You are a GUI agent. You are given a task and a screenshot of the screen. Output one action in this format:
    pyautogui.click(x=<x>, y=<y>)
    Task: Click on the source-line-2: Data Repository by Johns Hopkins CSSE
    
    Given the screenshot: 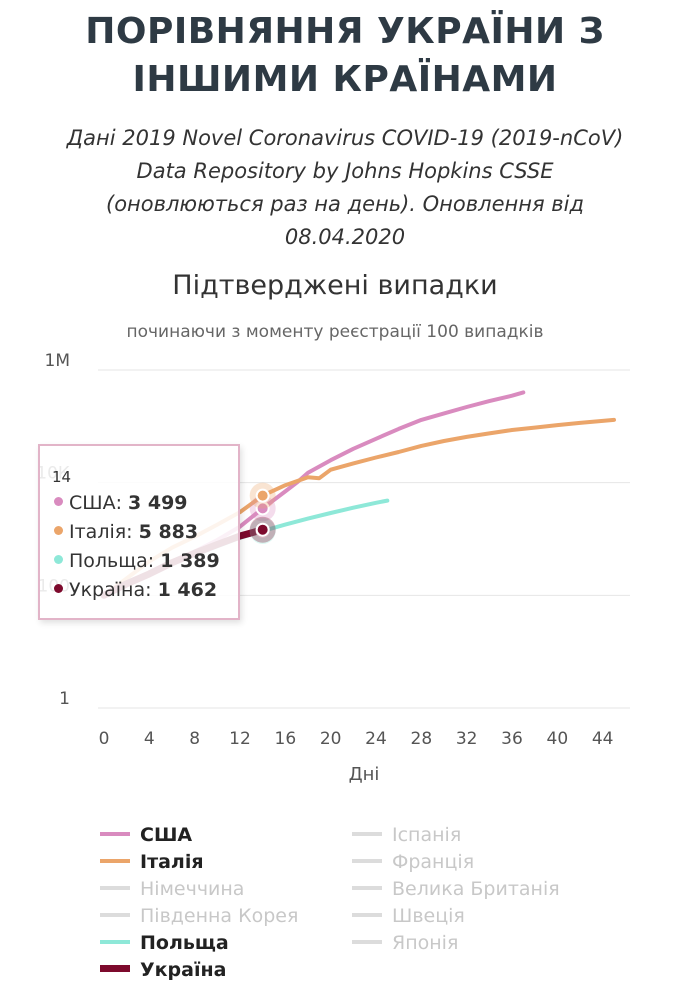 What is the action you would take?
    pyautogui.click(x=345, y=171)
    